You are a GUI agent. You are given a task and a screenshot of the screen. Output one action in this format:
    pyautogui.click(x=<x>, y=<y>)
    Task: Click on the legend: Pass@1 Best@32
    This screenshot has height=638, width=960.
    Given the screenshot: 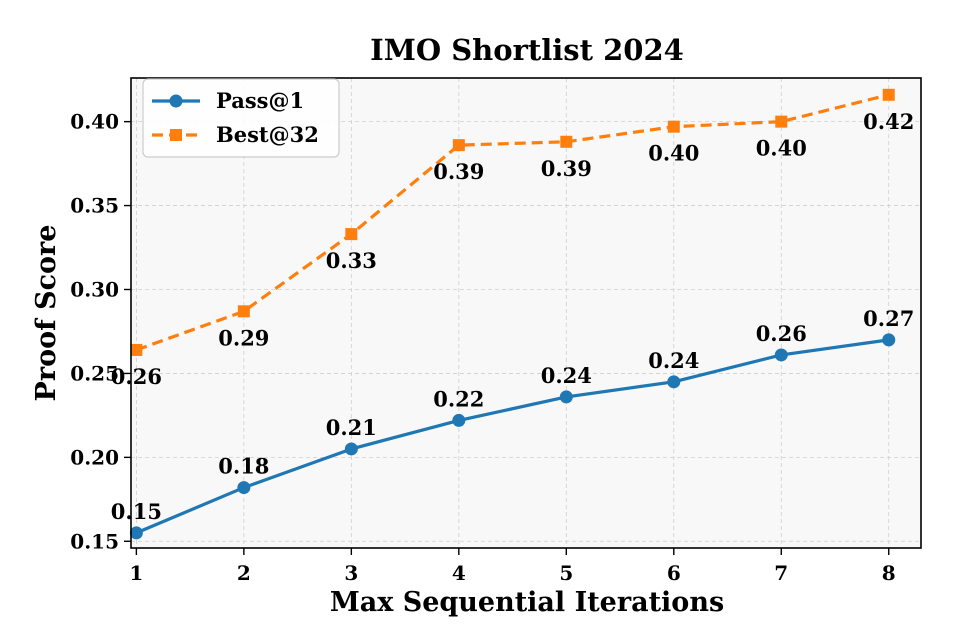 What is the action you would take?
    pyautogui.click(x=241, y=118)
    